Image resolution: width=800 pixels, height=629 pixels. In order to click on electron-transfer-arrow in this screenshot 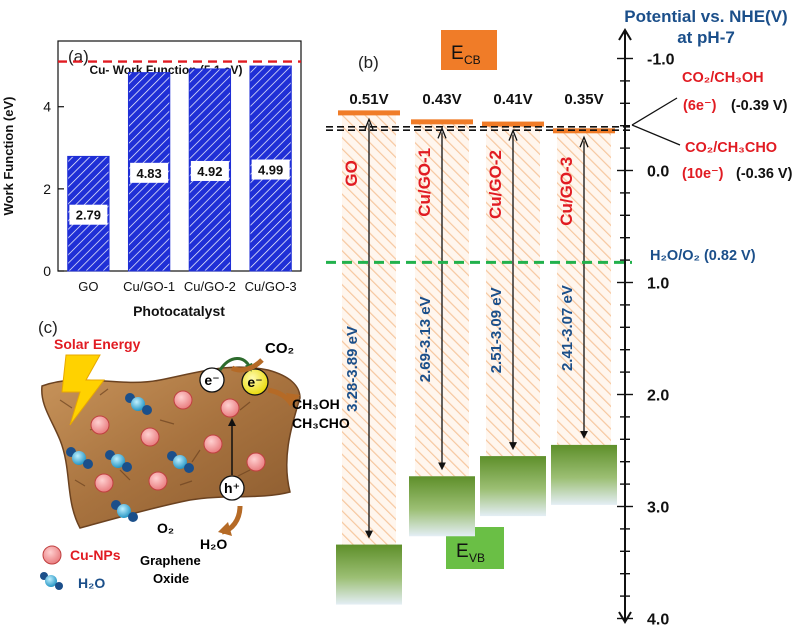, I will do `click(235, 364)`.